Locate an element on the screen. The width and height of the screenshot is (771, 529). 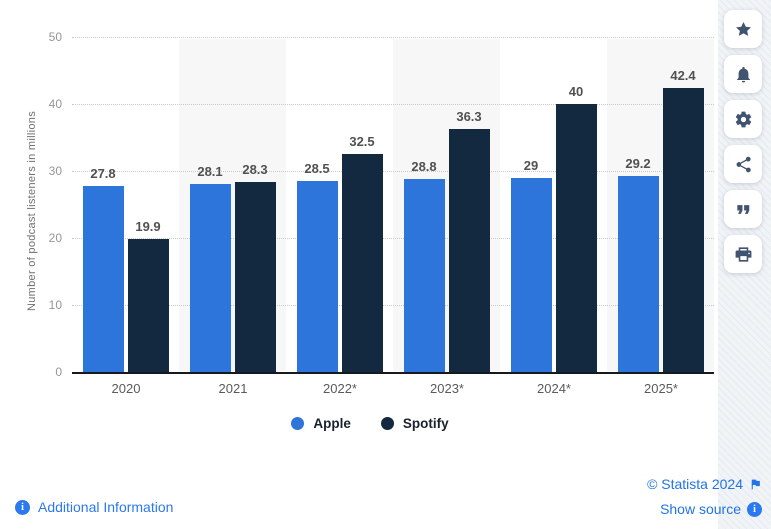
x-axis-tick-label: 2025* is located at coordinates (661, 388).